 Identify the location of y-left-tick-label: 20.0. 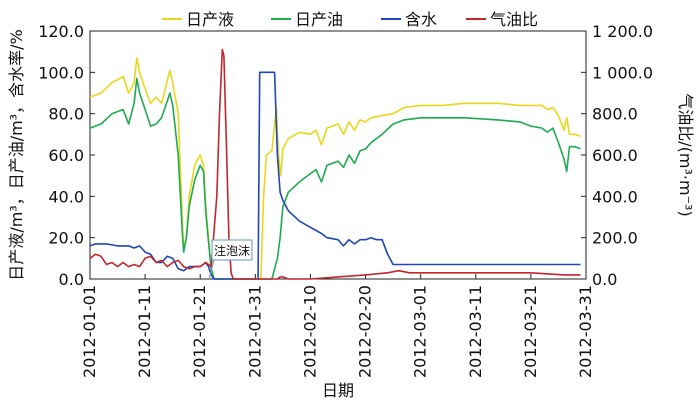
(66, 238).